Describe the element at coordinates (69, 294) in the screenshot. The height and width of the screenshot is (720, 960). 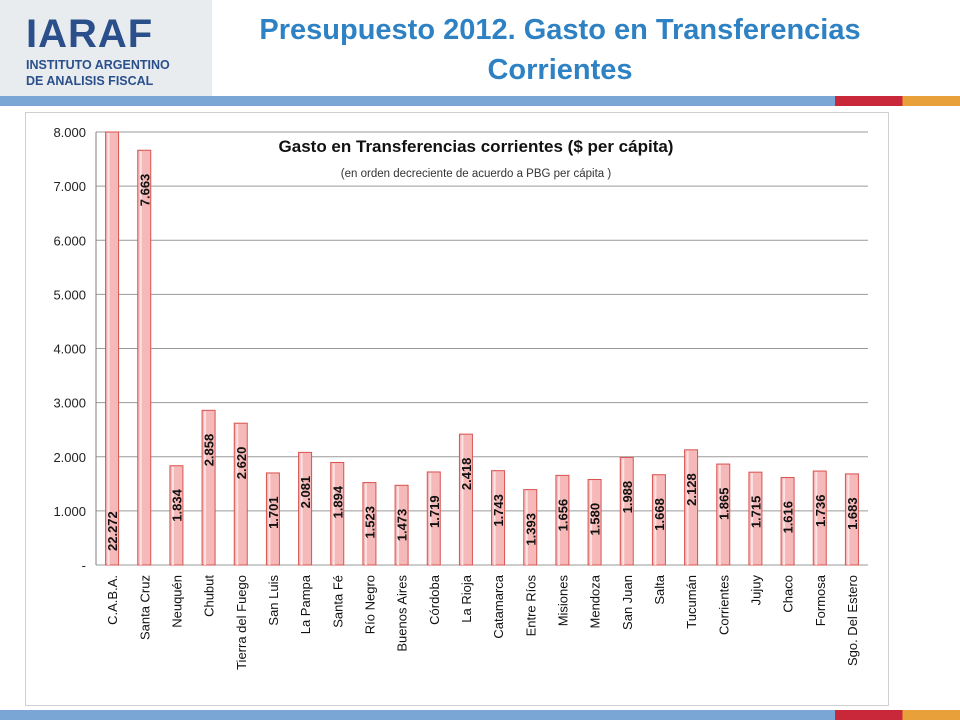
I see `y-tick-label: 5.000` at that location.